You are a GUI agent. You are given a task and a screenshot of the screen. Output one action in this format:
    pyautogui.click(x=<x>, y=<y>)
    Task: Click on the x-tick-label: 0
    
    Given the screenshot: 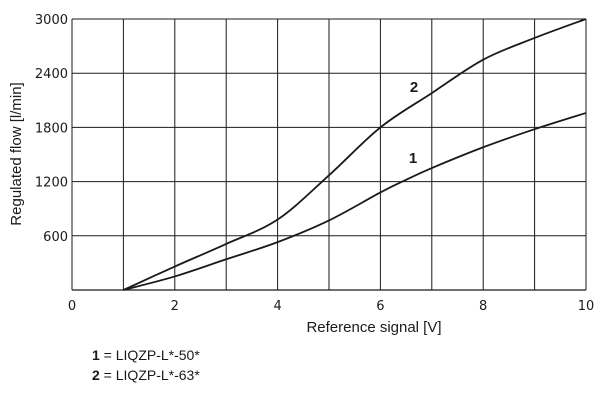 What is the action you would take?
    pyautogui.click(x=72, y=306)
    